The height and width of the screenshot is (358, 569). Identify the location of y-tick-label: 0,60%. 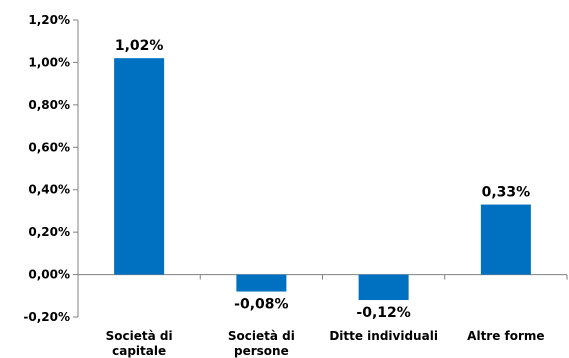
(49, 147).